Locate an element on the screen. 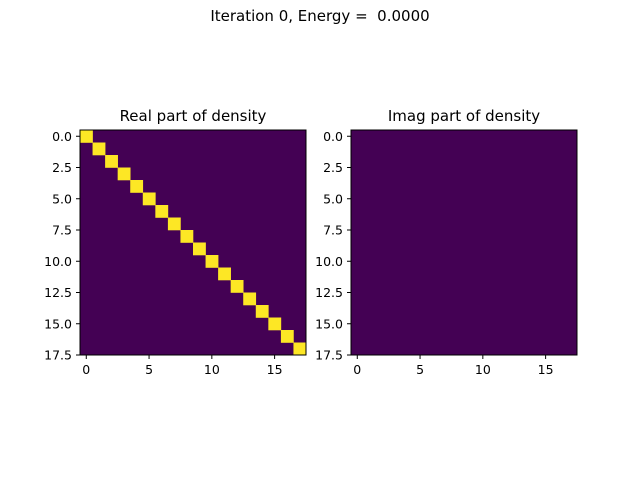 The height and width of the screenshot is (480, 640). real-x-tick-label: 5 is located at coordinates (149, 369).